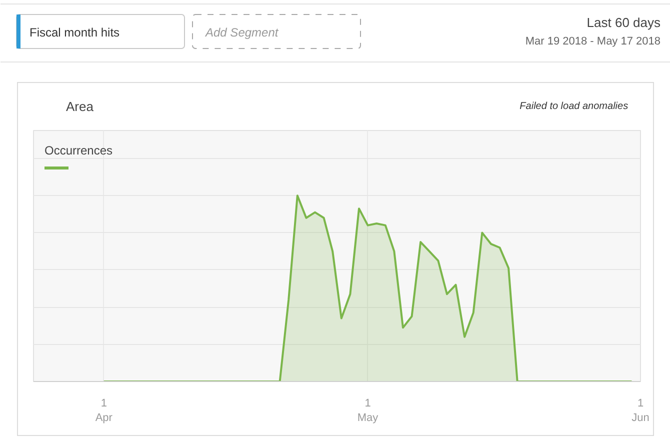  What do you see at coordinates (593, 42) in the screenshot?
I see `text: Mar 19 2018 - May 17 2018` at bounding box center [593, 42].